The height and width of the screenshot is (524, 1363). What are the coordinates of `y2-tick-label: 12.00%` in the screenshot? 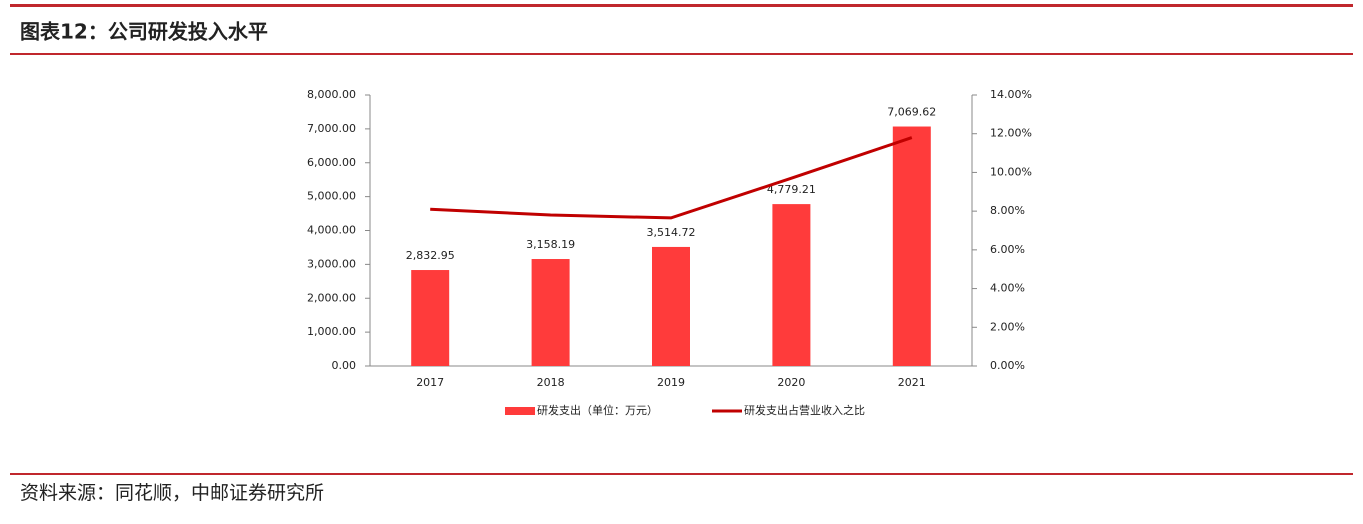 It's located at (1011, 133).